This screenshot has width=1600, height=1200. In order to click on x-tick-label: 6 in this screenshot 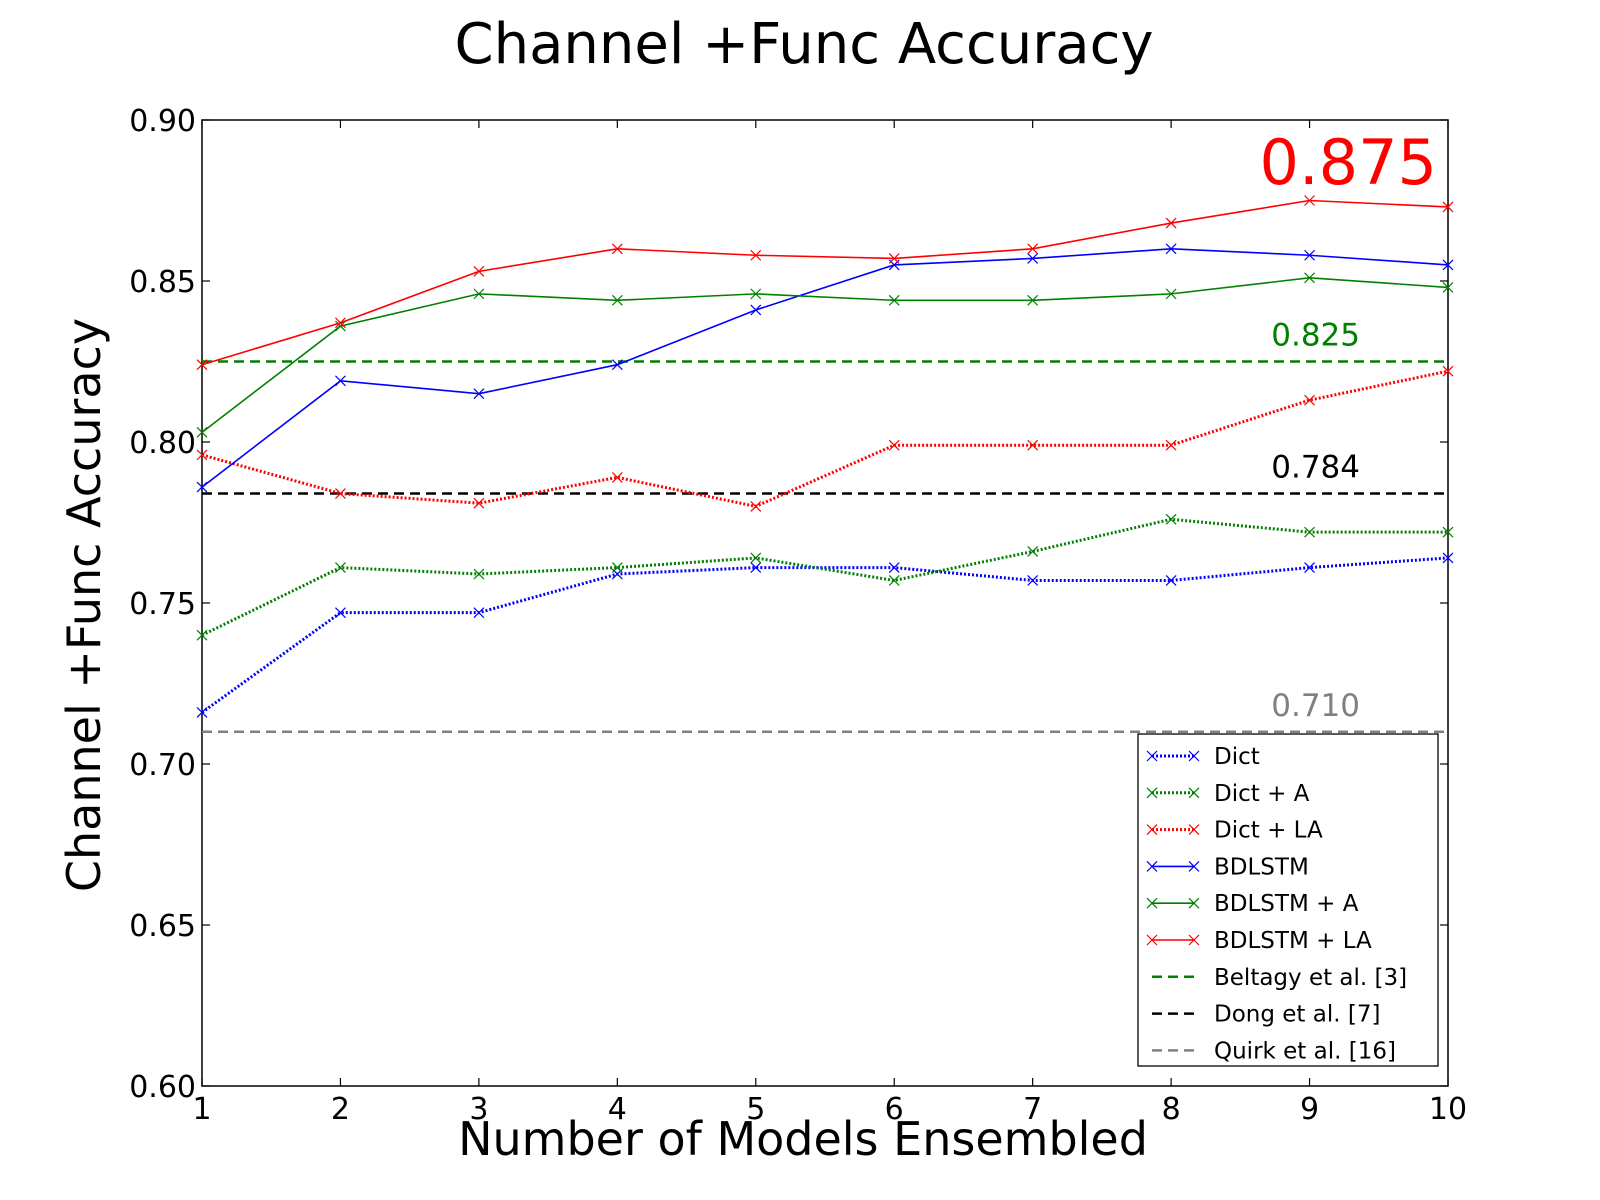, I will do `click(894, 1109)`.